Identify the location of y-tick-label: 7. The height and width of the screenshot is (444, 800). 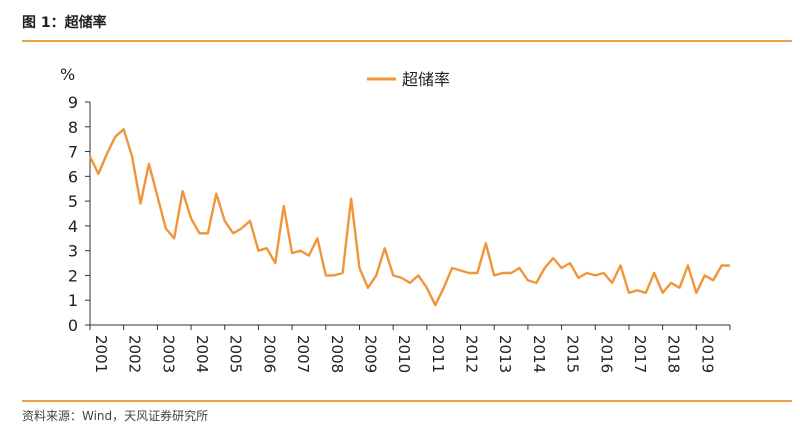
(73, 152).